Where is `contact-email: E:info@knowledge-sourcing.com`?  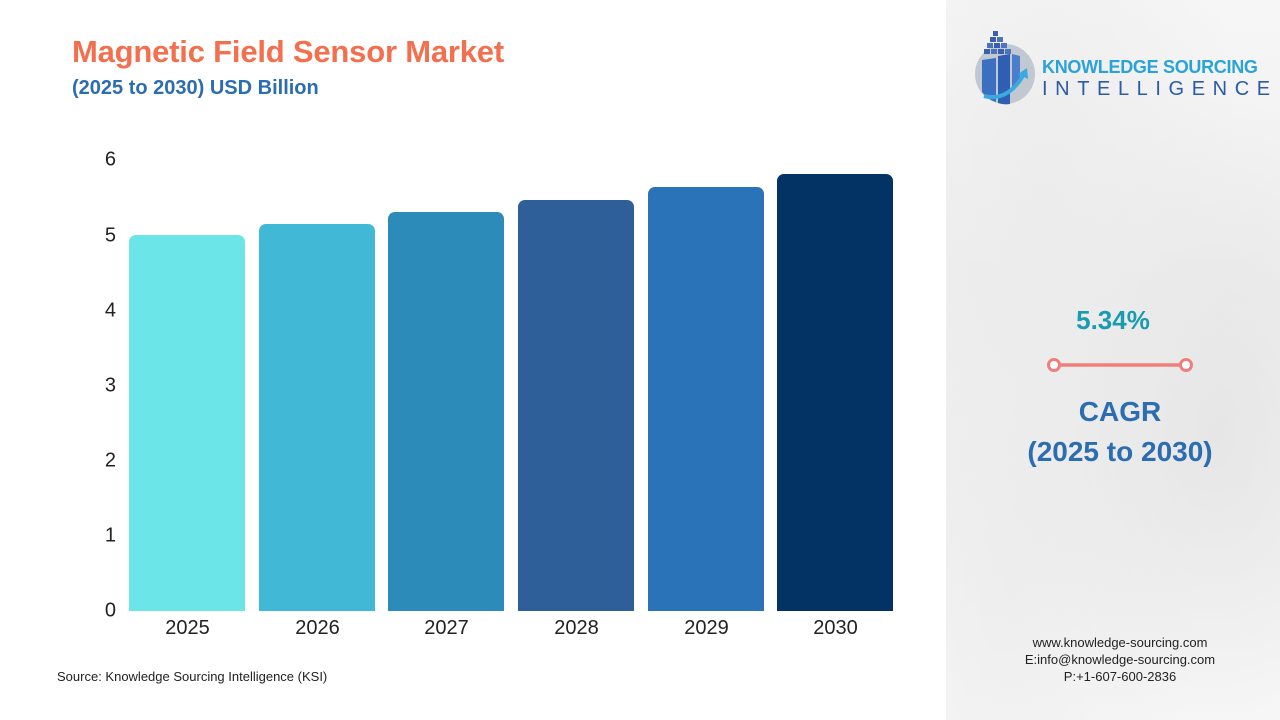 contact-email: E:info@knowledge-sourcing.com is located at coordinates (1120, 659).